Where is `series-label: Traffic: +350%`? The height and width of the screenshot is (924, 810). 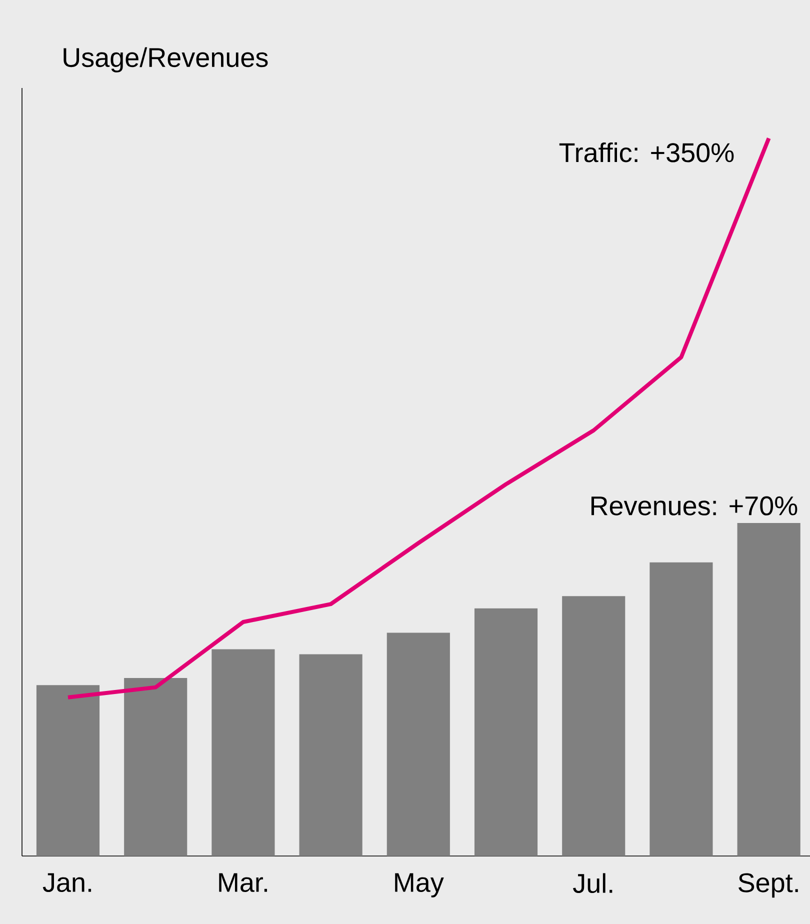
series-label: Traffic: +350% is located at coordinates (646, 152).